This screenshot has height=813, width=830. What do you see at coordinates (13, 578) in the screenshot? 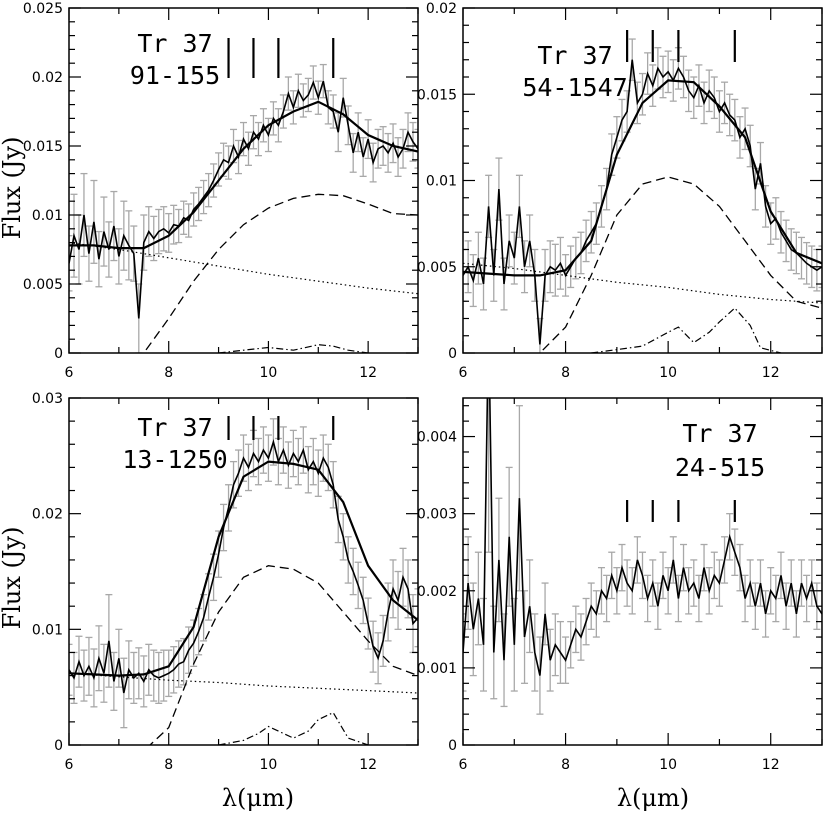
I see `y-axis-title-bottom: Flux (Jy)` at bounding box center [13, 578].